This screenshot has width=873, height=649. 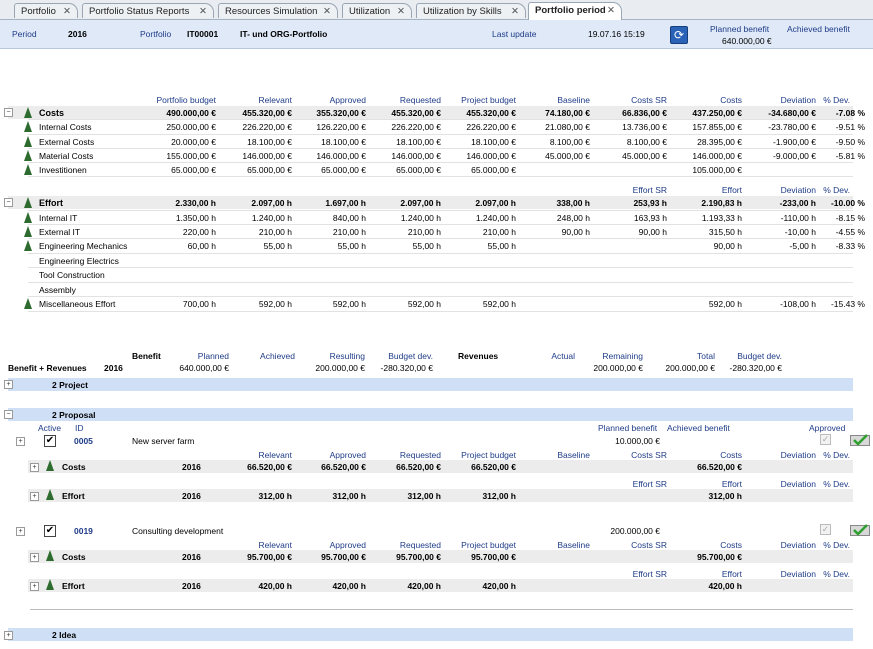 I want to click on table-cell: 95.700,00 €, so click(x=418, y=557).